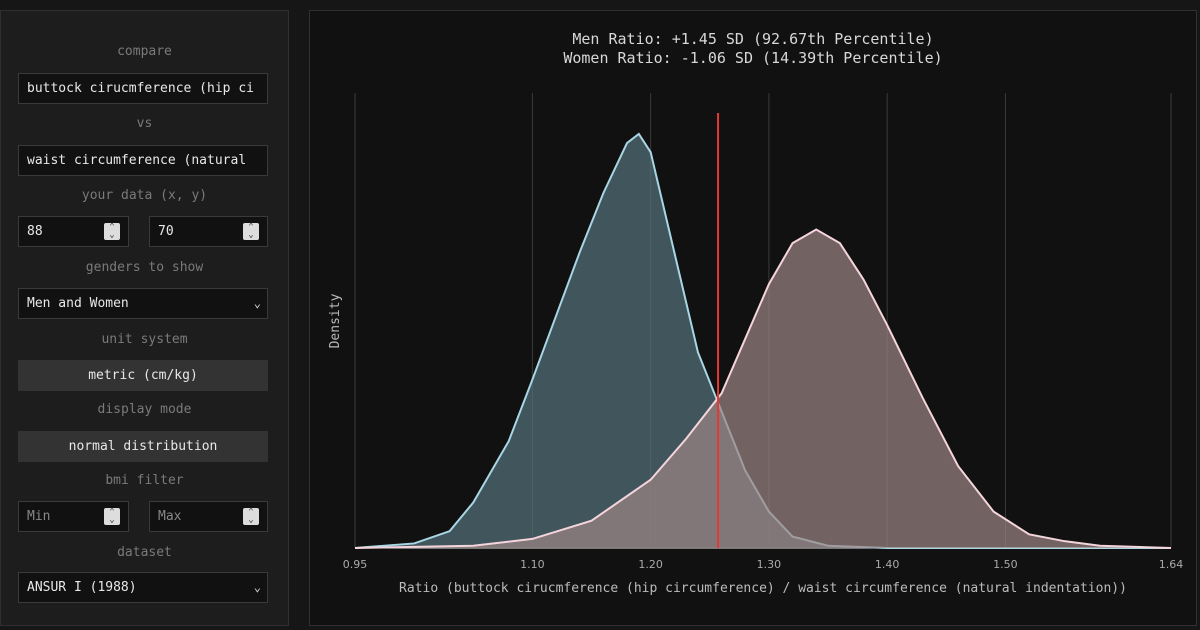  I want to click on text: 88, so click(35, 231).